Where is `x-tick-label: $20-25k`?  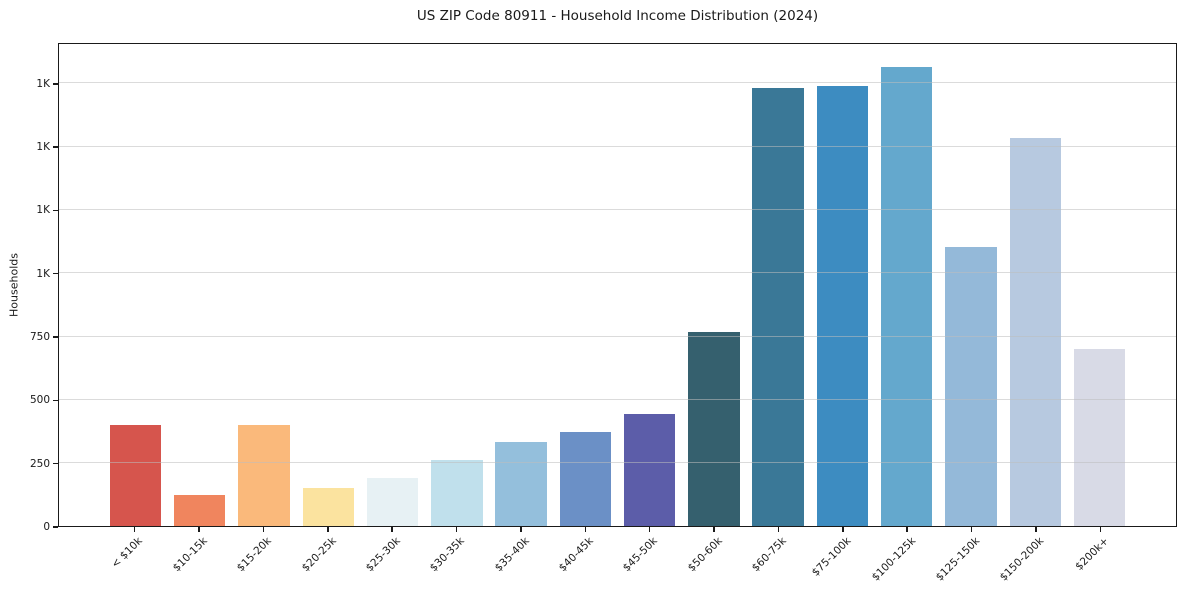
x-tick-label: $20-25k is located at coordinates (319, 555).